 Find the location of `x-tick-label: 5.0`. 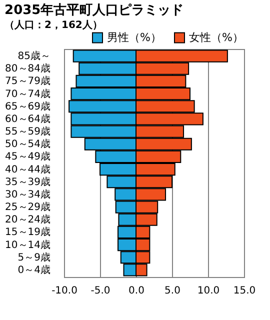

x-tick-label: 5.0 is located at coordinates (172, 291).